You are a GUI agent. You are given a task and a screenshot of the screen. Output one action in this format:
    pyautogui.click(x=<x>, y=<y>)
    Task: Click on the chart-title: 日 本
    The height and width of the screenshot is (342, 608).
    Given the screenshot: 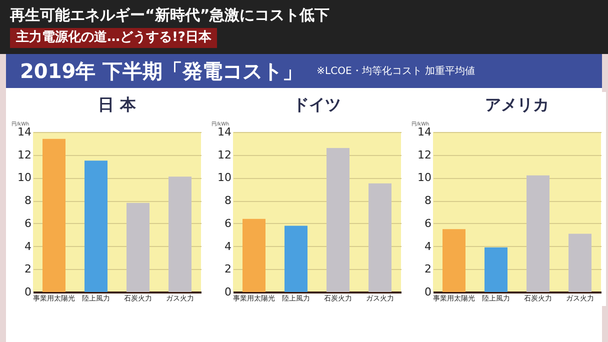 What is the action you would take?
    pyautogui.click(x=117, y=104)
    